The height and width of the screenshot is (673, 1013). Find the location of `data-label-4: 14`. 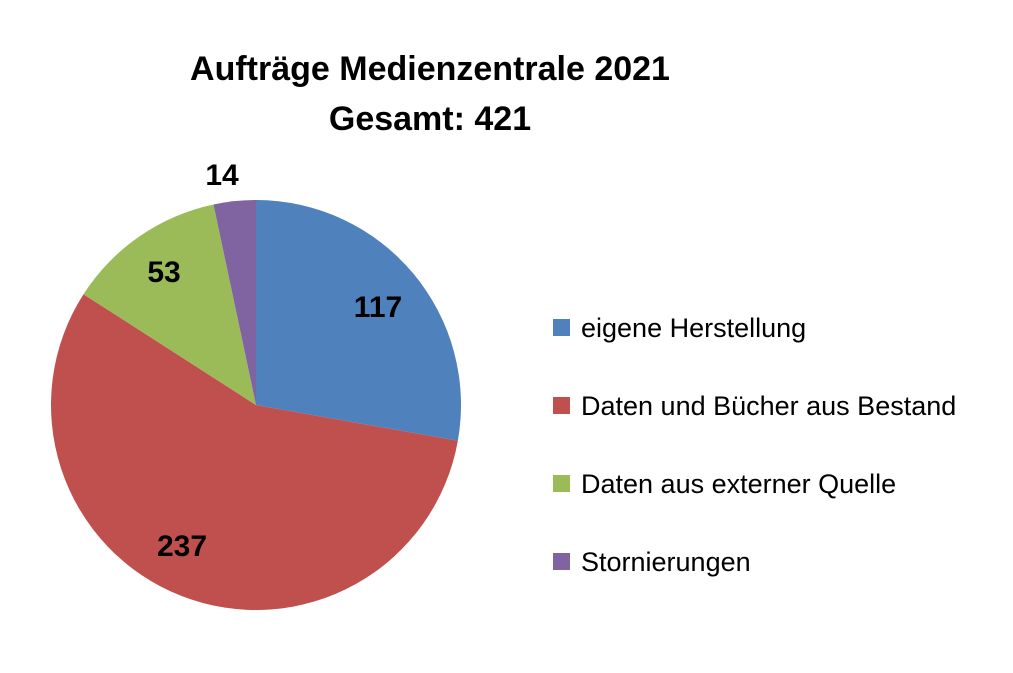

data-label-4: 14 is located at coordinates (222, 175).